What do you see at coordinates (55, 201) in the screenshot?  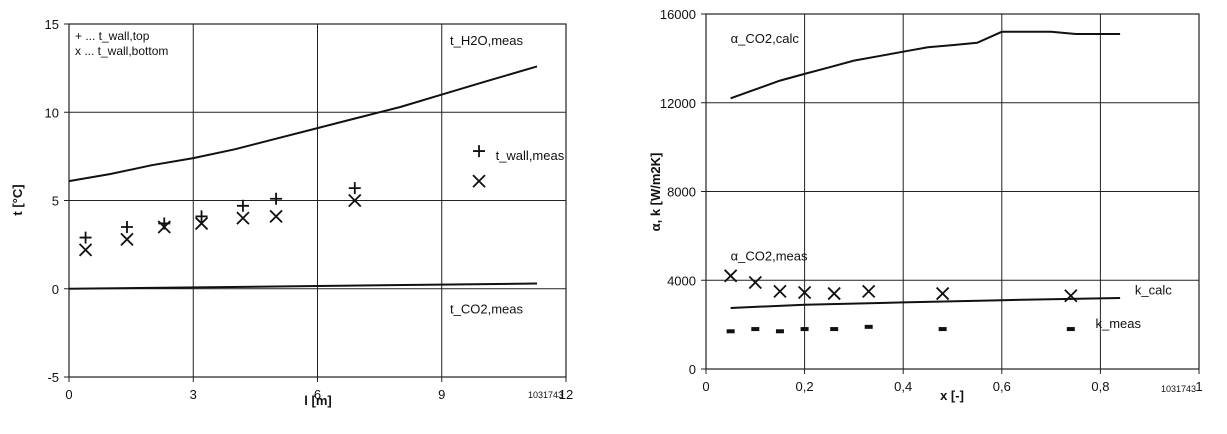 I see `y-tick-label: 5` at bounding box center [55, 201].